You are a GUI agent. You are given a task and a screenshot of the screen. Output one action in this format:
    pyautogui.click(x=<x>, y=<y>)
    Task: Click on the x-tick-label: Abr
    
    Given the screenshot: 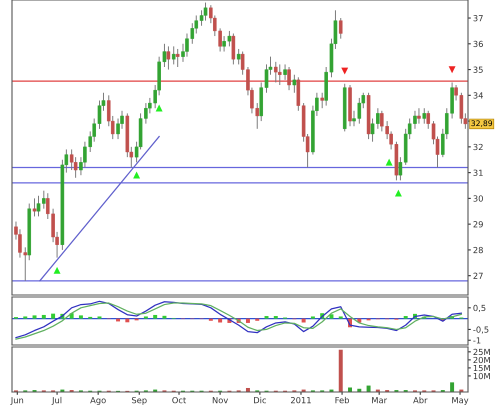 What is the action you would take?
    pyautogui.click(x=420, y=400)
    